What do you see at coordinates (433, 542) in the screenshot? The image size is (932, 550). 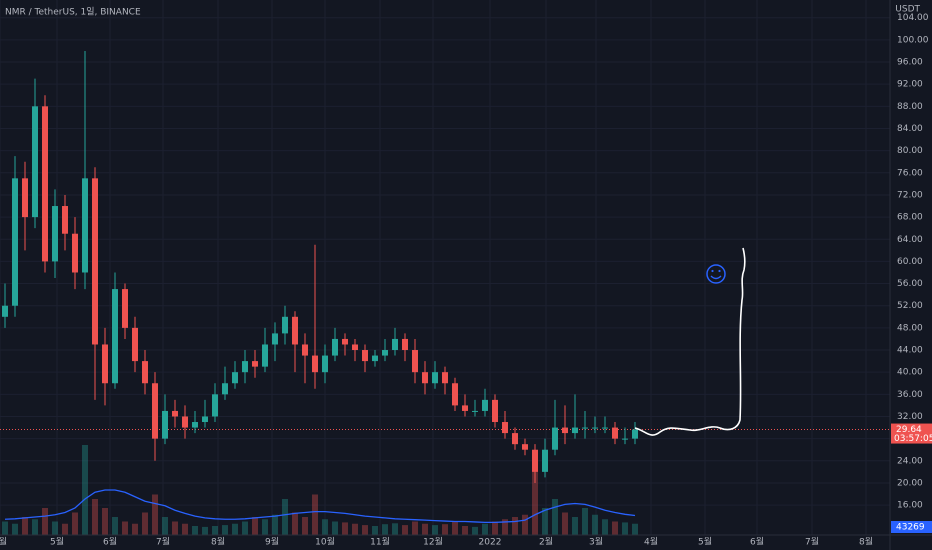 I see `x-tick-label: 12월` at bounding box center [433, 542].